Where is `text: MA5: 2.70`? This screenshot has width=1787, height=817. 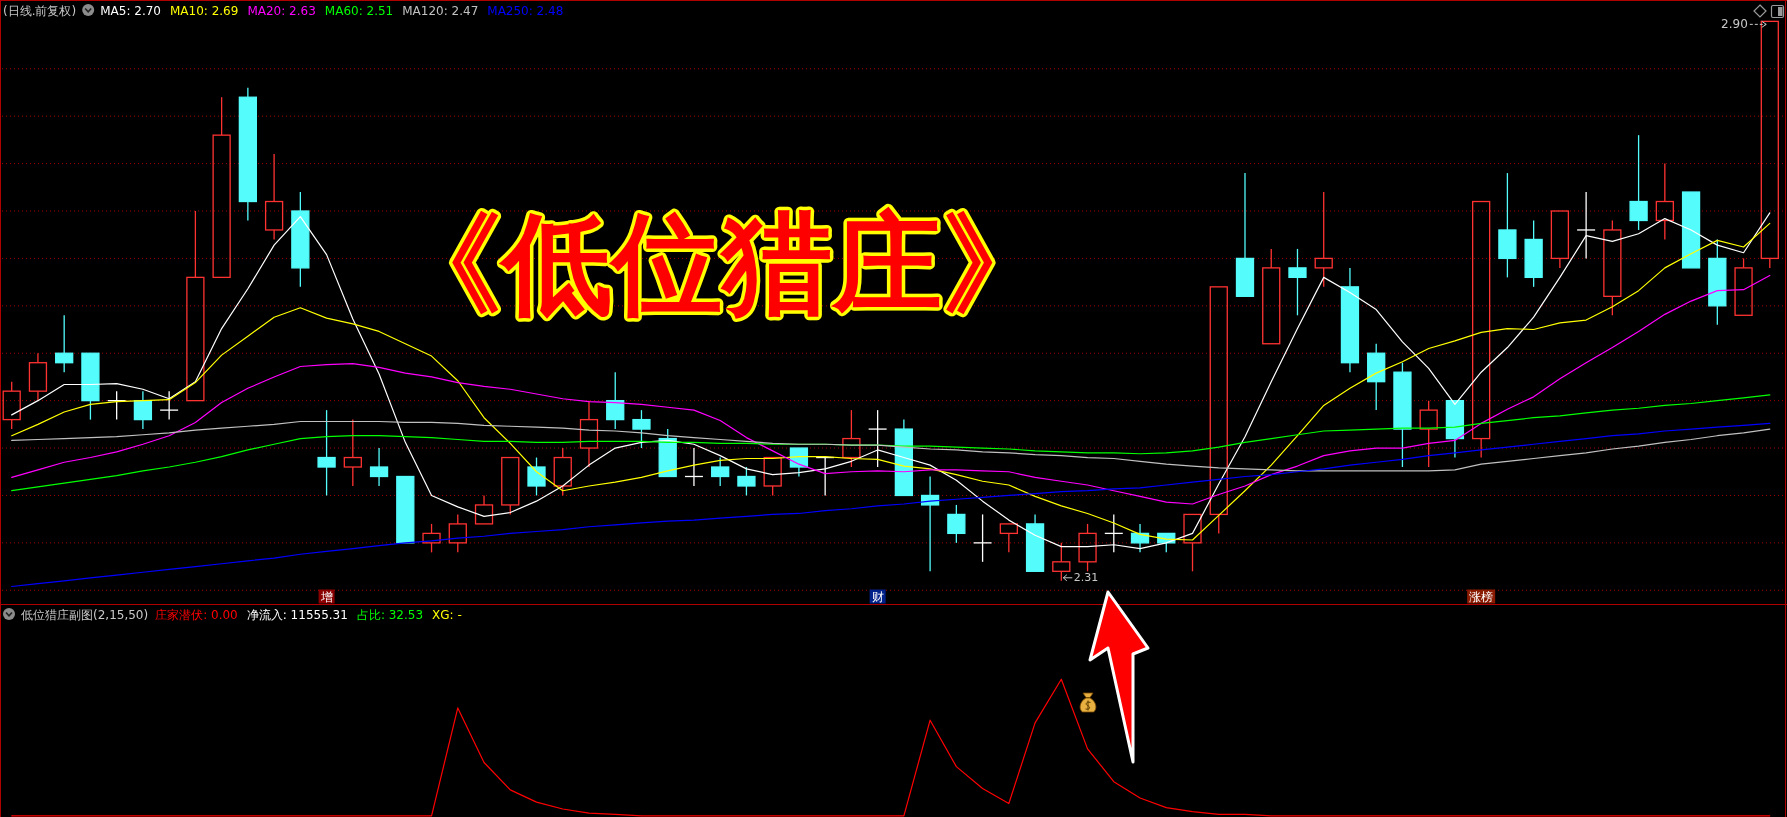
text: MA5: 2.70 is located at coordinates (130, 10).